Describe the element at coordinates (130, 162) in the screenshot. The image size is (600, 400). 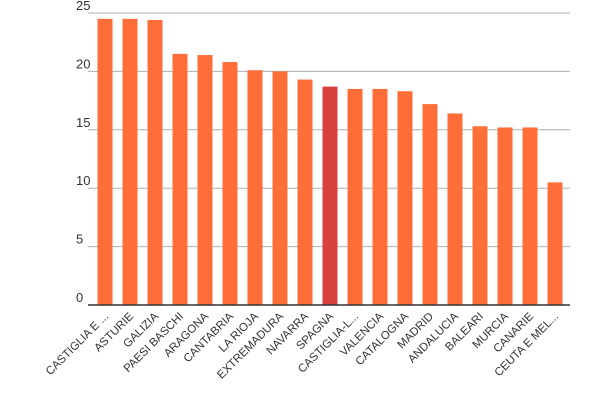
I see `bar-asturie` at that location.